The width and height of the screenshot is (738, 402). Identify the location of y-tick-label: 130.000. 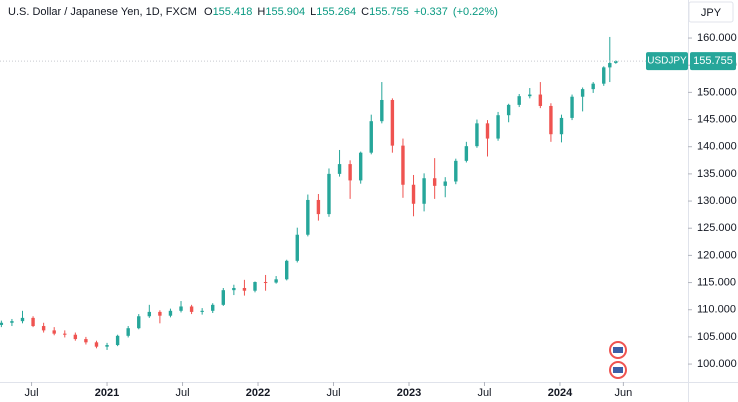
(717, 201).